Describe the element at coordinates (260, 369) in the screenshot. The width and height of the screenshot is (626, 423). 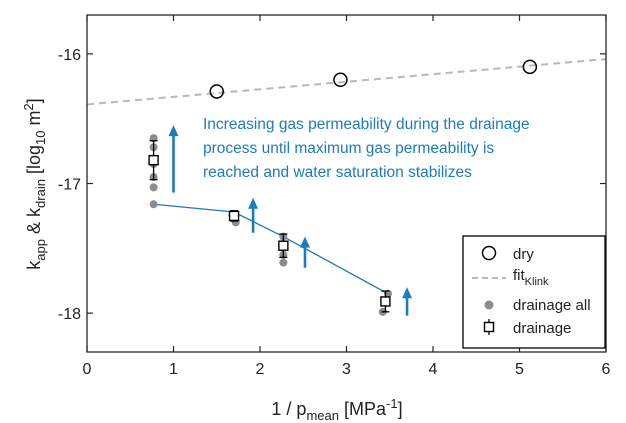
I see `x-tick-label: 2` at that location.